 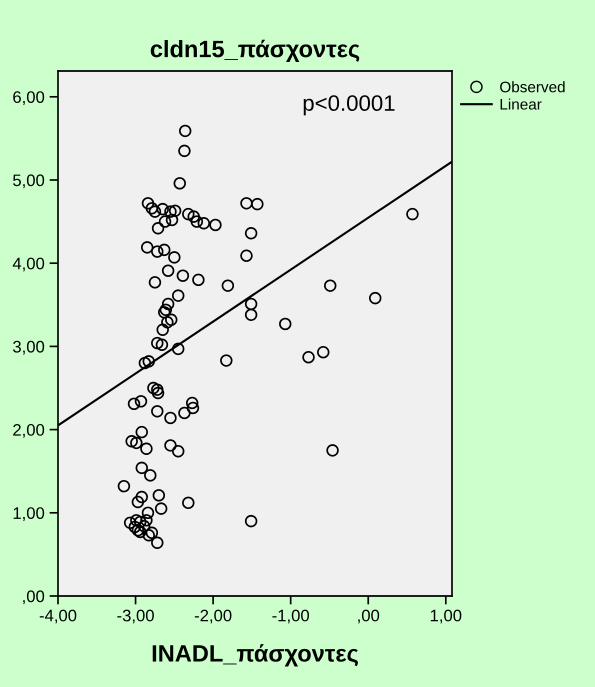 What do you see at coordinates (28, 98) in the screenshot?
I see `y-tick-label: 6,00` at bounding box center [28, 98].